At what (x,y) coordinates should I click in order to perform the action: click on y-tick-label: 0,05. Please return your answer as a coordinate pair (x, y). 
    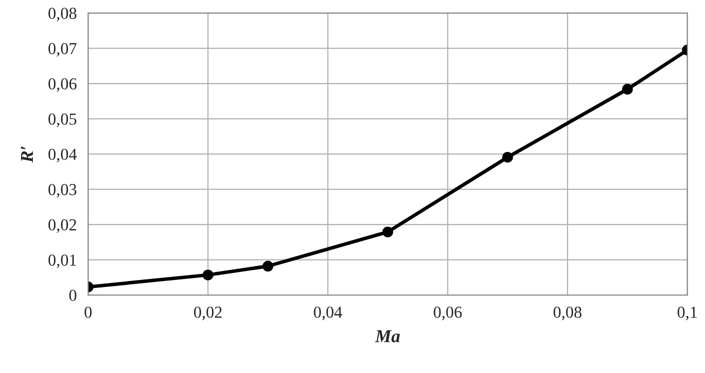
    Looking at the image, I should click on (62, 121).